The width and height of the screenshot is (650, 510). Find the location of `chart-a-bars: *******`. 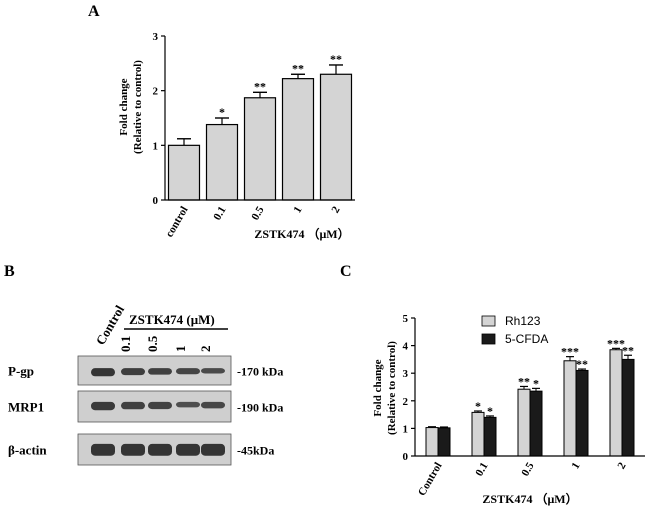

chart-a-bars: ******* is located at coordinates (260, 126).